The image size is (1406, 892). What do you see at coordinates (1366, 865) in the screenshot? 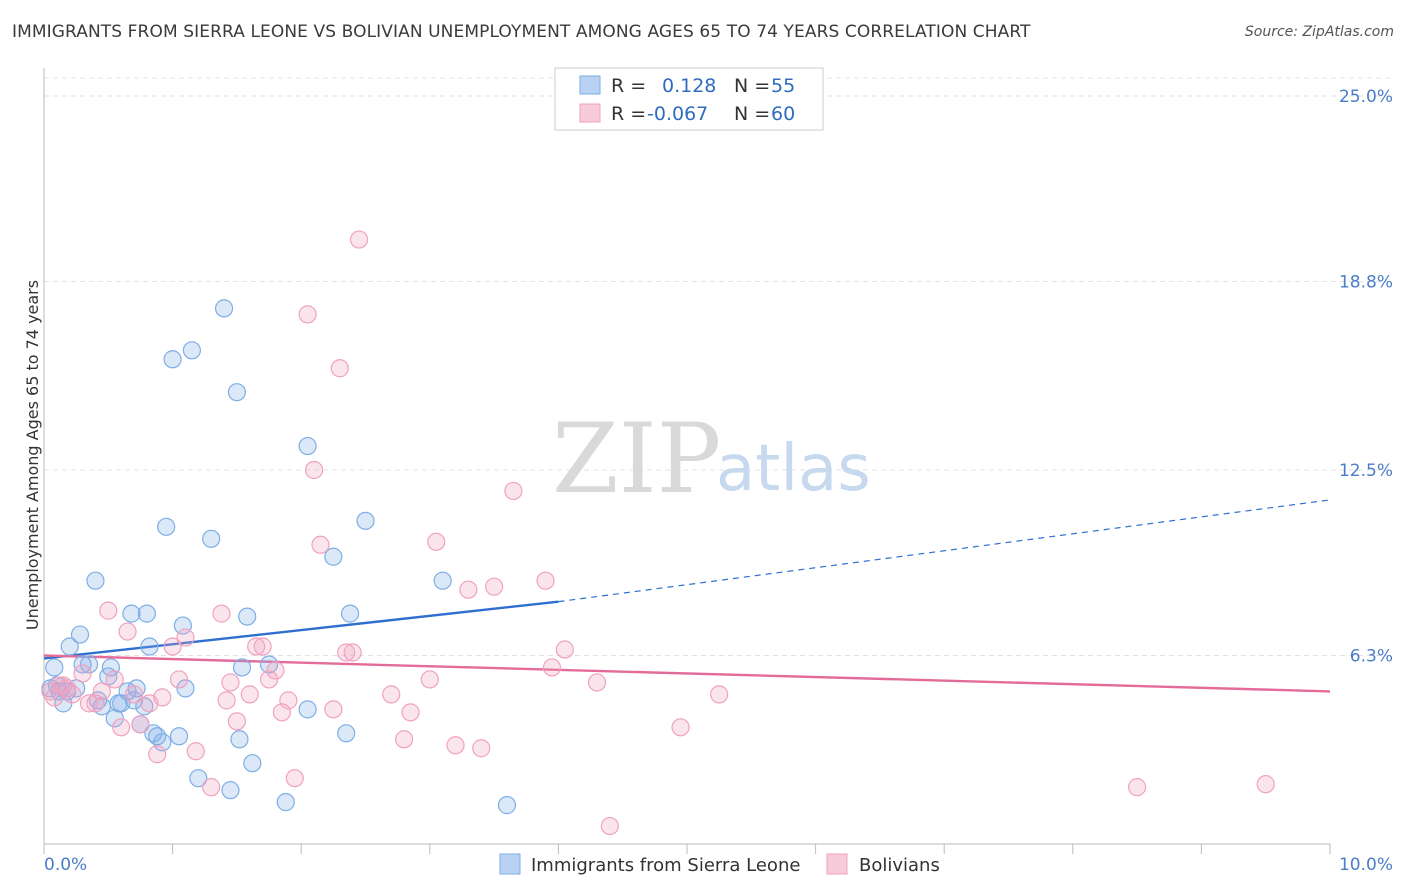
I see `x-tick-label: 10.0%` at bounding box center [1366, 865].